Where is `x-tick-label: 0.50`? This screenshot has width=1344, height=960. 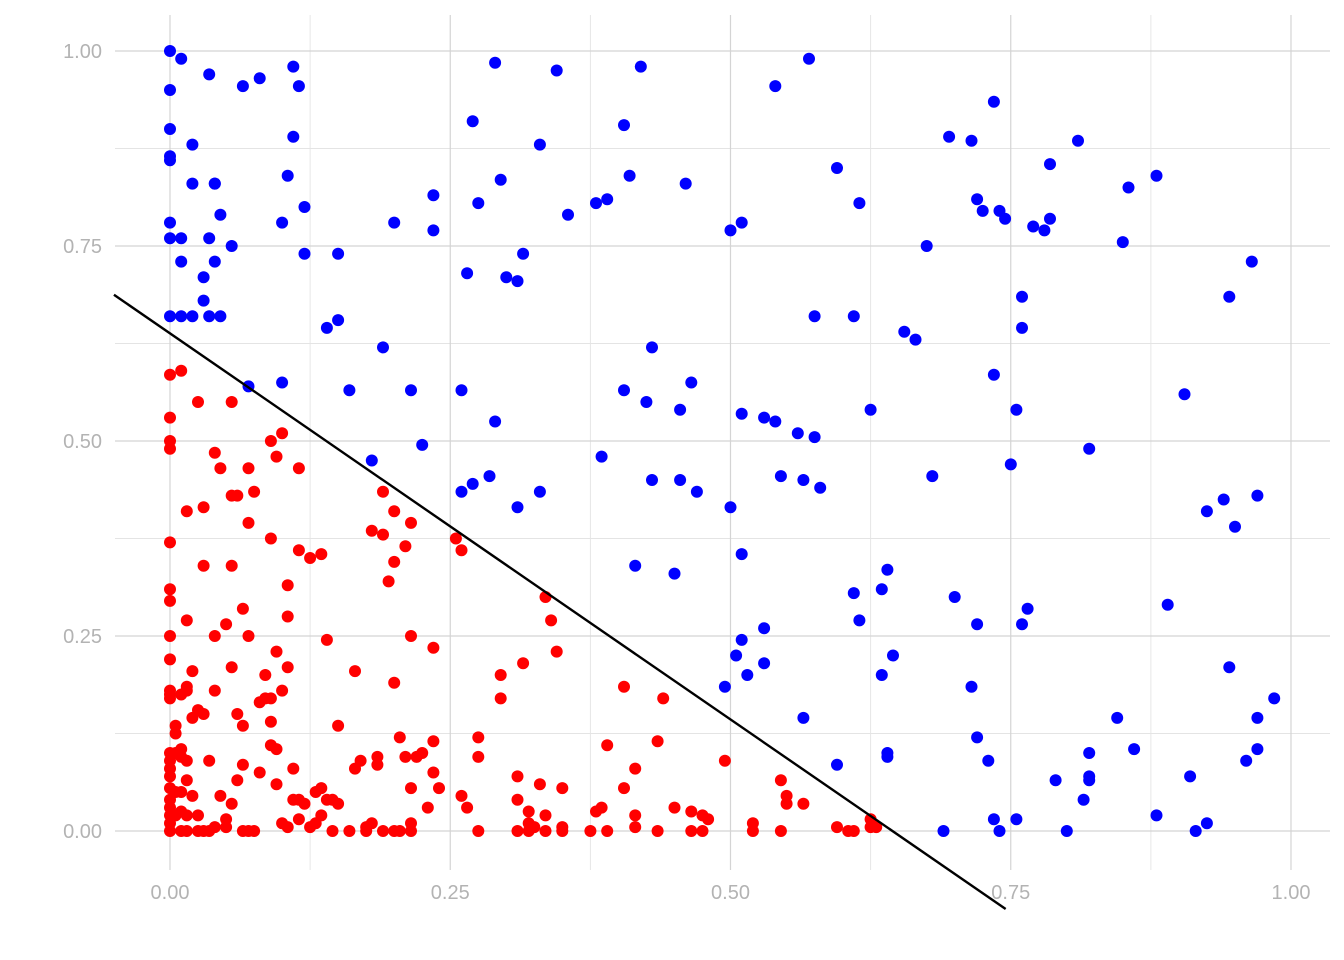
x-tick-label: 0.50 is located at coordinates (730, 893).